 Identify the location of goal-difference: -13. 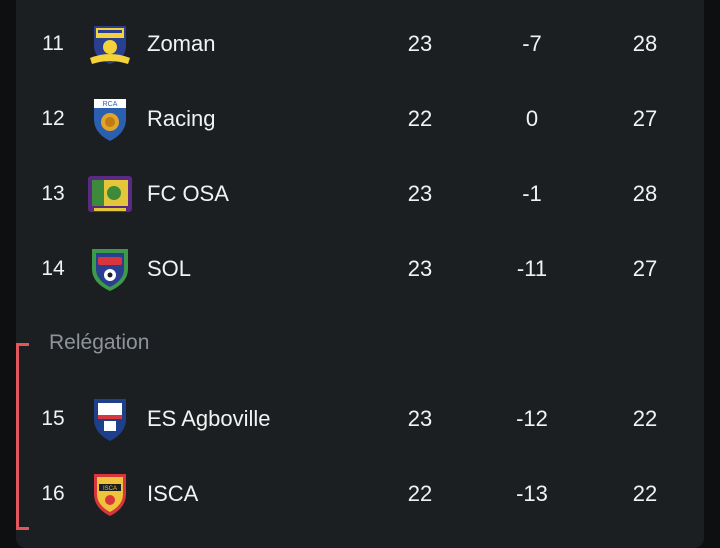
(532, 493).